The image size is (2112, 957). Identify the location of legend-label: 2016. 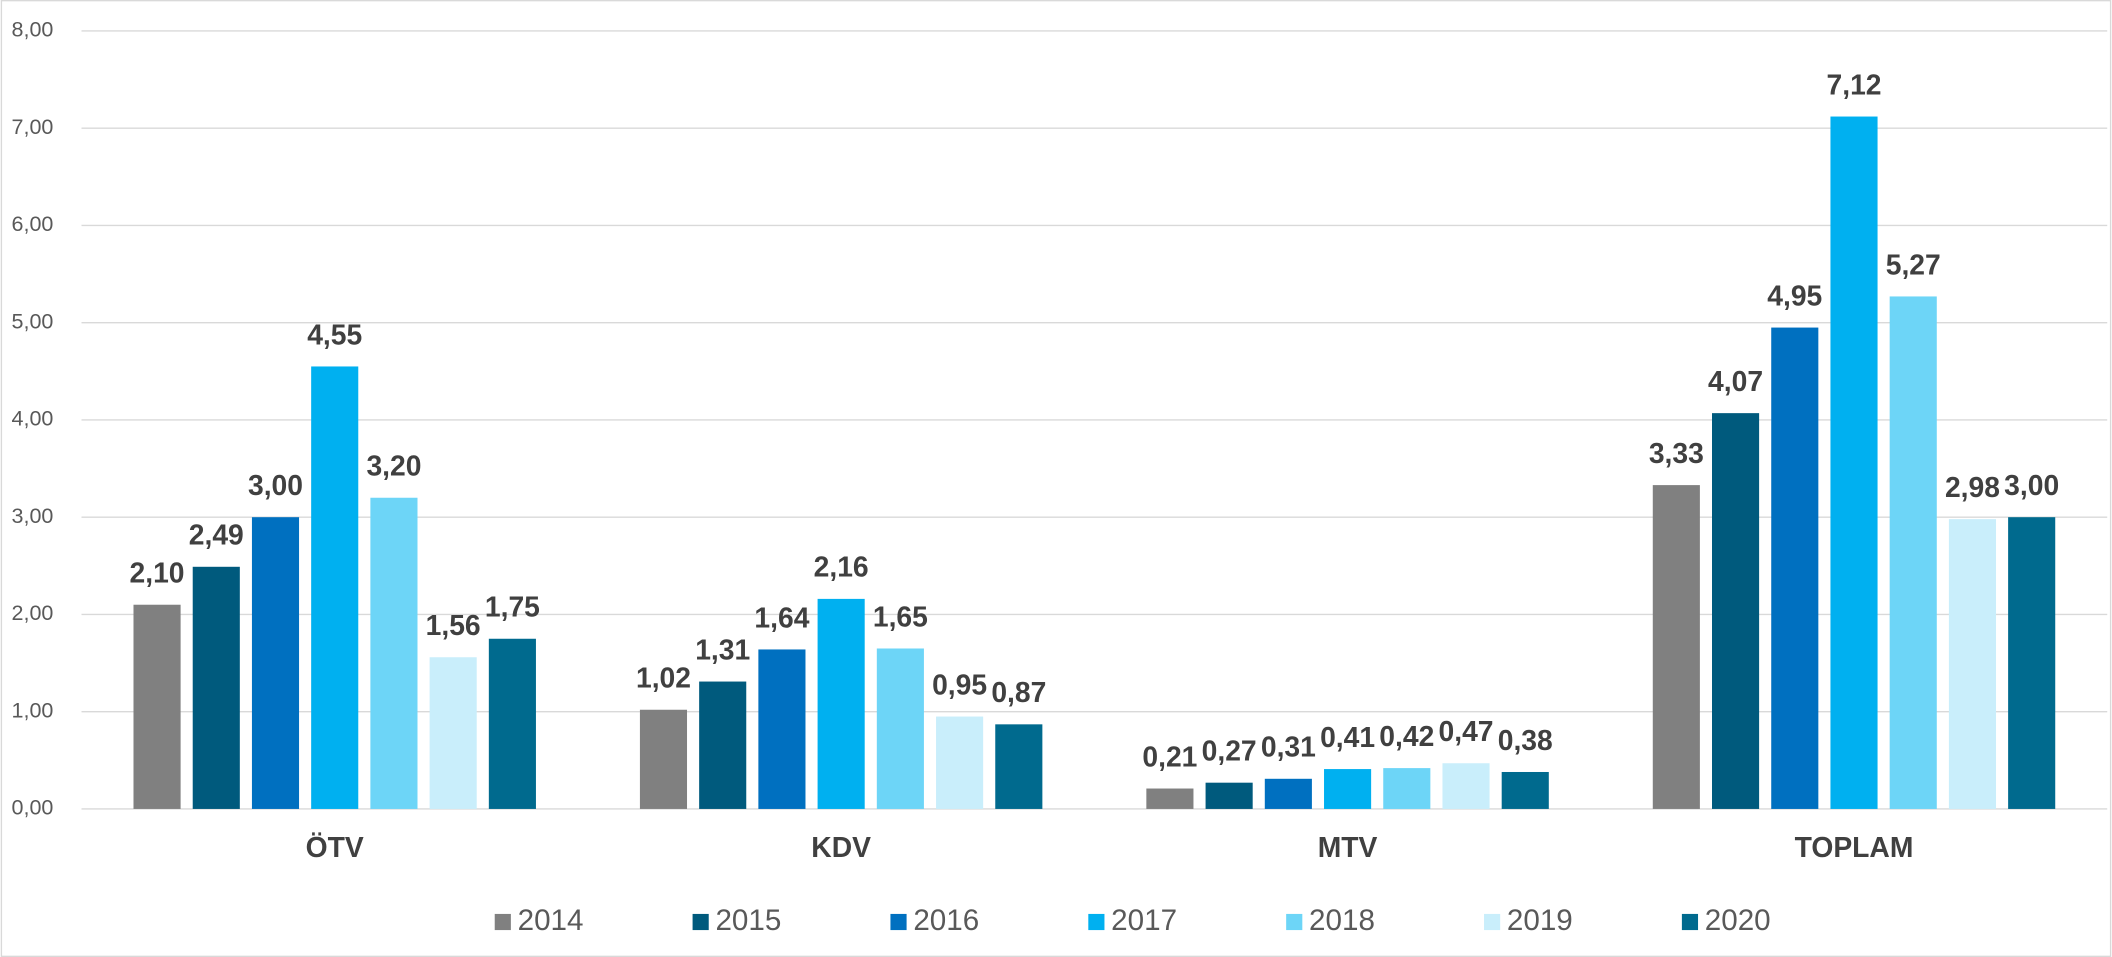
(946, 920).